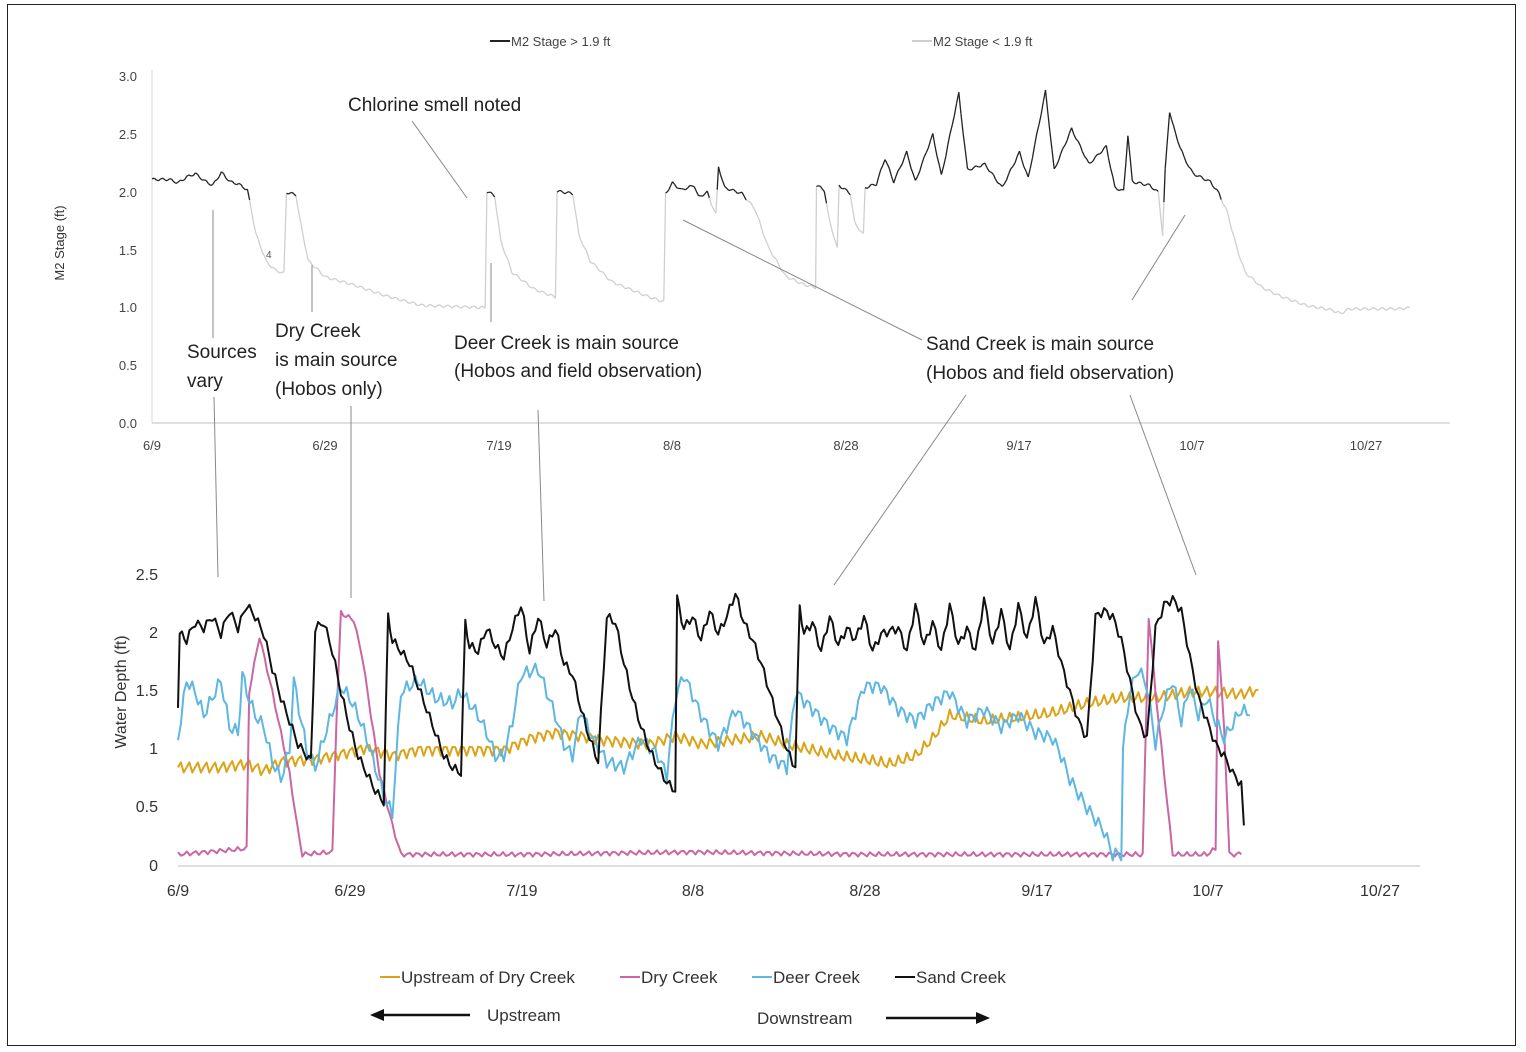 The height and width of the screenshot is (1052, 1526). Describe the element at coordinates (1366, 445) in the screenshot. I see `top-x-tick: 10/27` at that location.